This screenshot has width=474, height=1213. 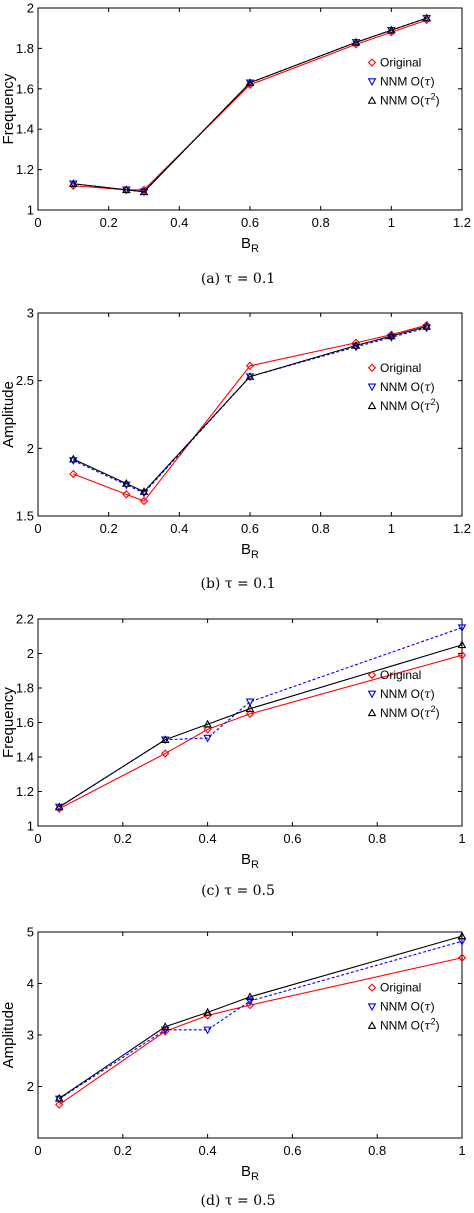 I want to click on figure-caption: (b) τ = 0.1, so click(x=238, y=584).